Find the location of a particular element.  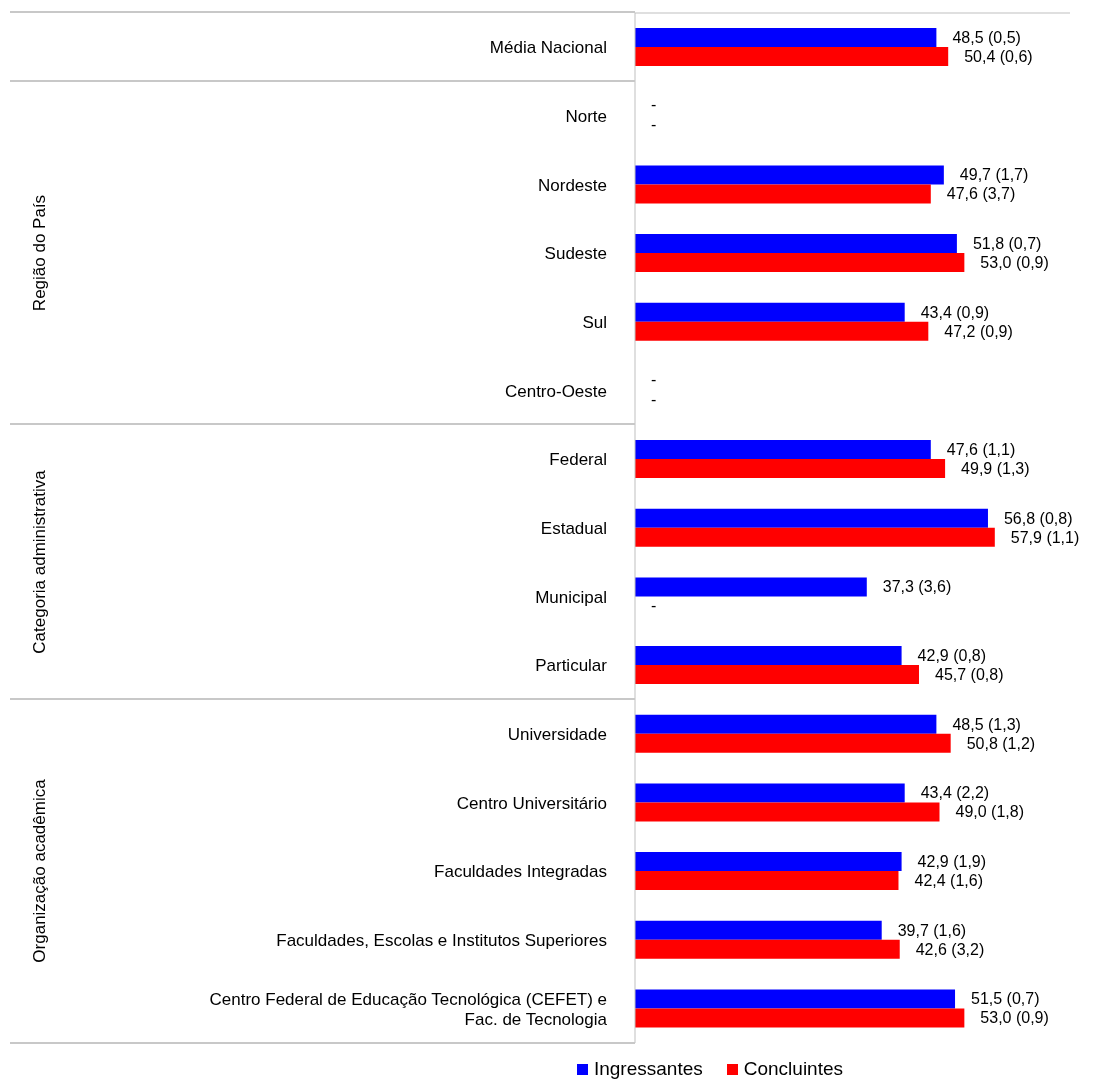

data-label: 49,9 (1,3) is located at coordinates (995, 469).